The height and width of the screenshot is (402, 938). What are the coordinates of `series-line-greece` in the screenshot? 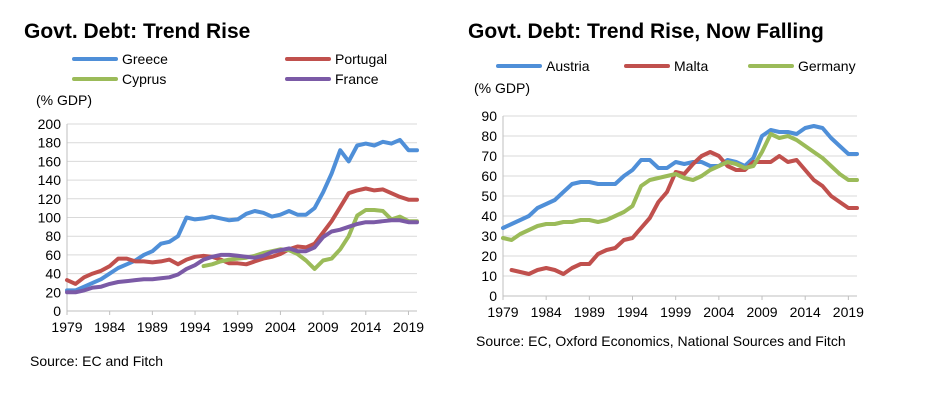 It's located at (242, 215).